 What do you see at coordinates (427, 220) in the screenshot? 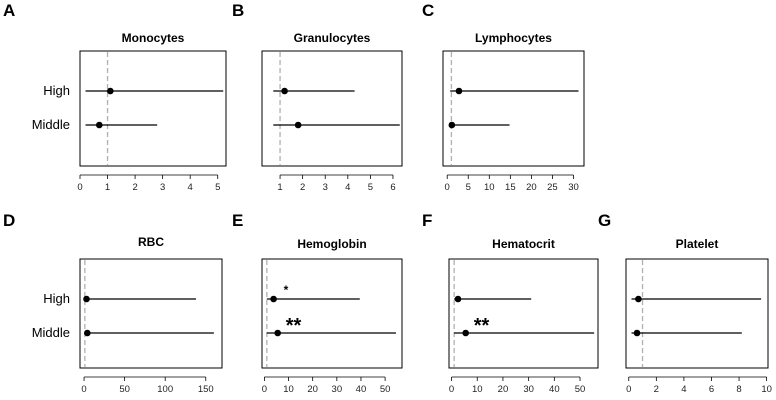
I see `panel-letter: F` at bounding box center [427, 220].